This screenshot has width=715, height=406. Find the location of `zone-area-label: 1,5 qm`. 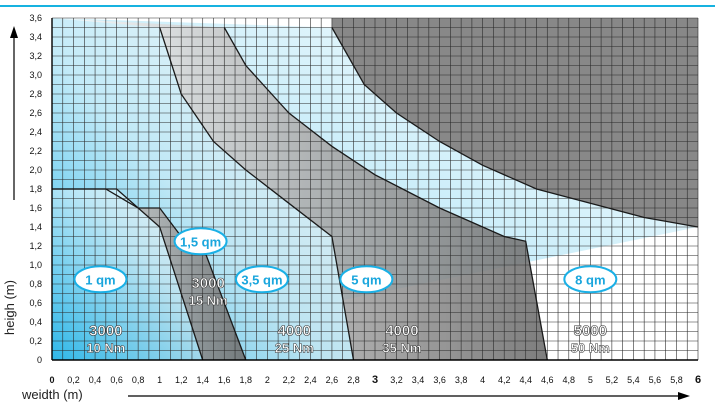

zone-area-label: 1,5 qm is located at coordinates (200, 241).